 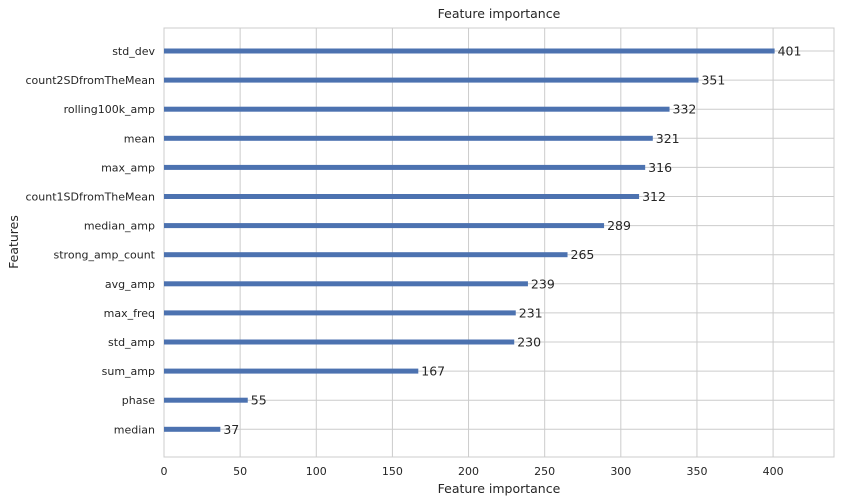 I want to click on y-tick-label: median_amp, so click(x=119, y=226).